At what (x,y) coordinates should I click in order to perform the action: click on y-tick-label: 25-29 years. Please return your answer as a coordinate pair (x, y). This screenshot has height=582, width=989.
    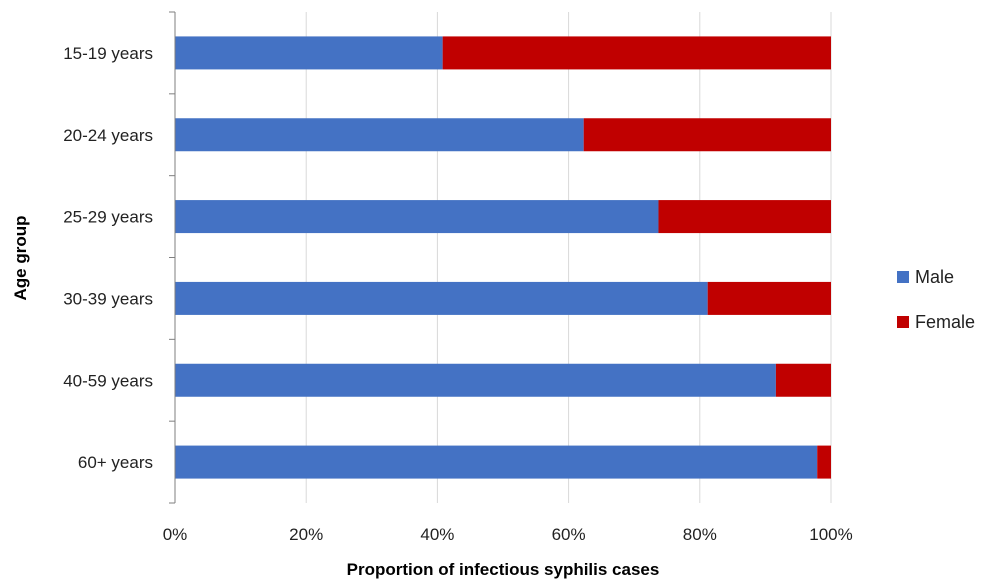
    Looking at the image, I should click on (108, 217).